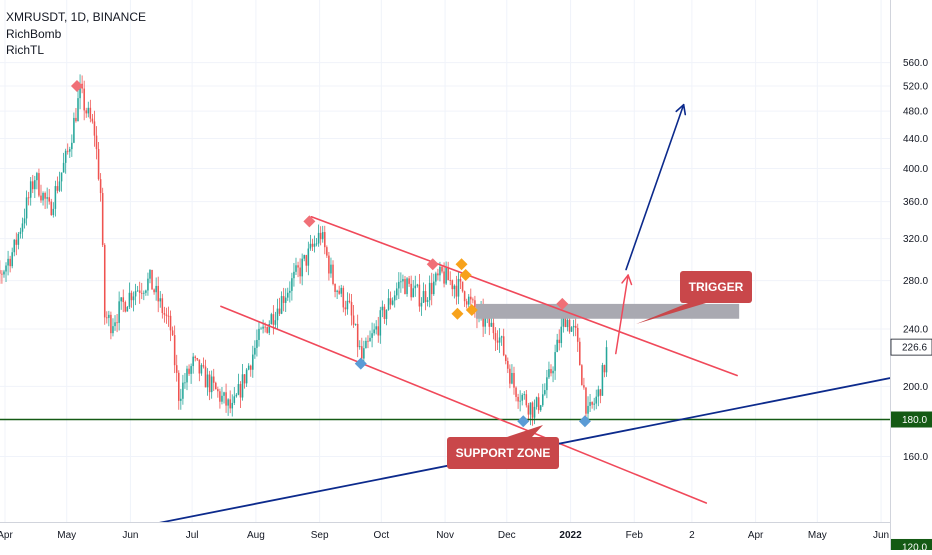 The width and height of the screenshot is (932, 555). What do you see at coordinates (915, 239) in the screenshot?
I see `y-tick-label: 320.0` at bounding box center [915, 239].